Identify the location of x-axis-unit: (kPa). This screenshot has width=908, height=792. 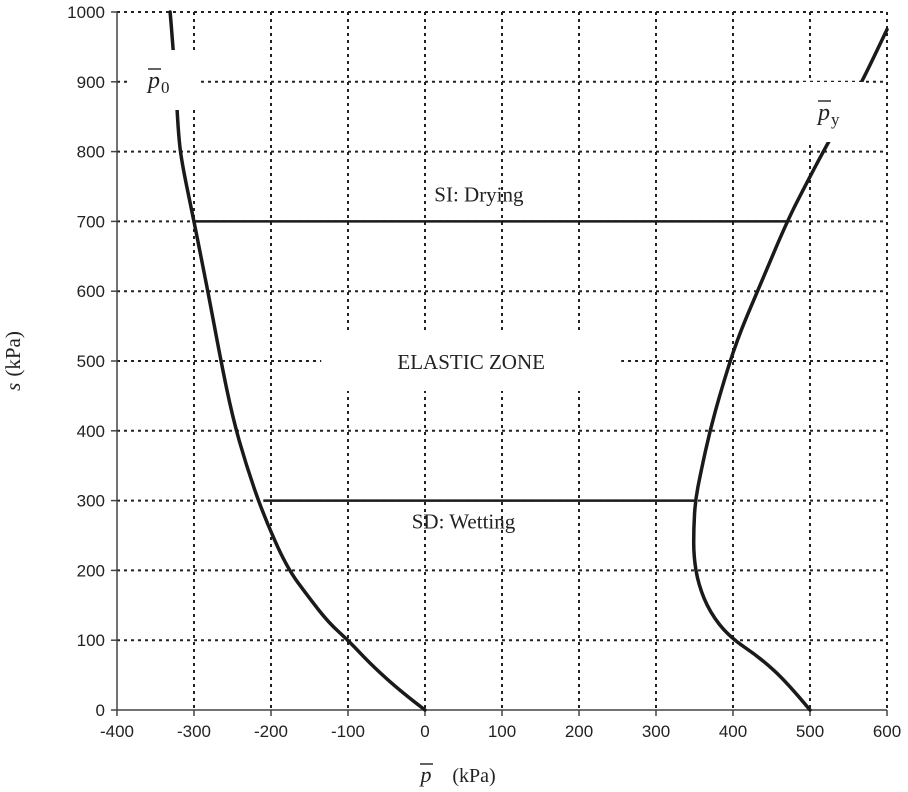
(473, 776).